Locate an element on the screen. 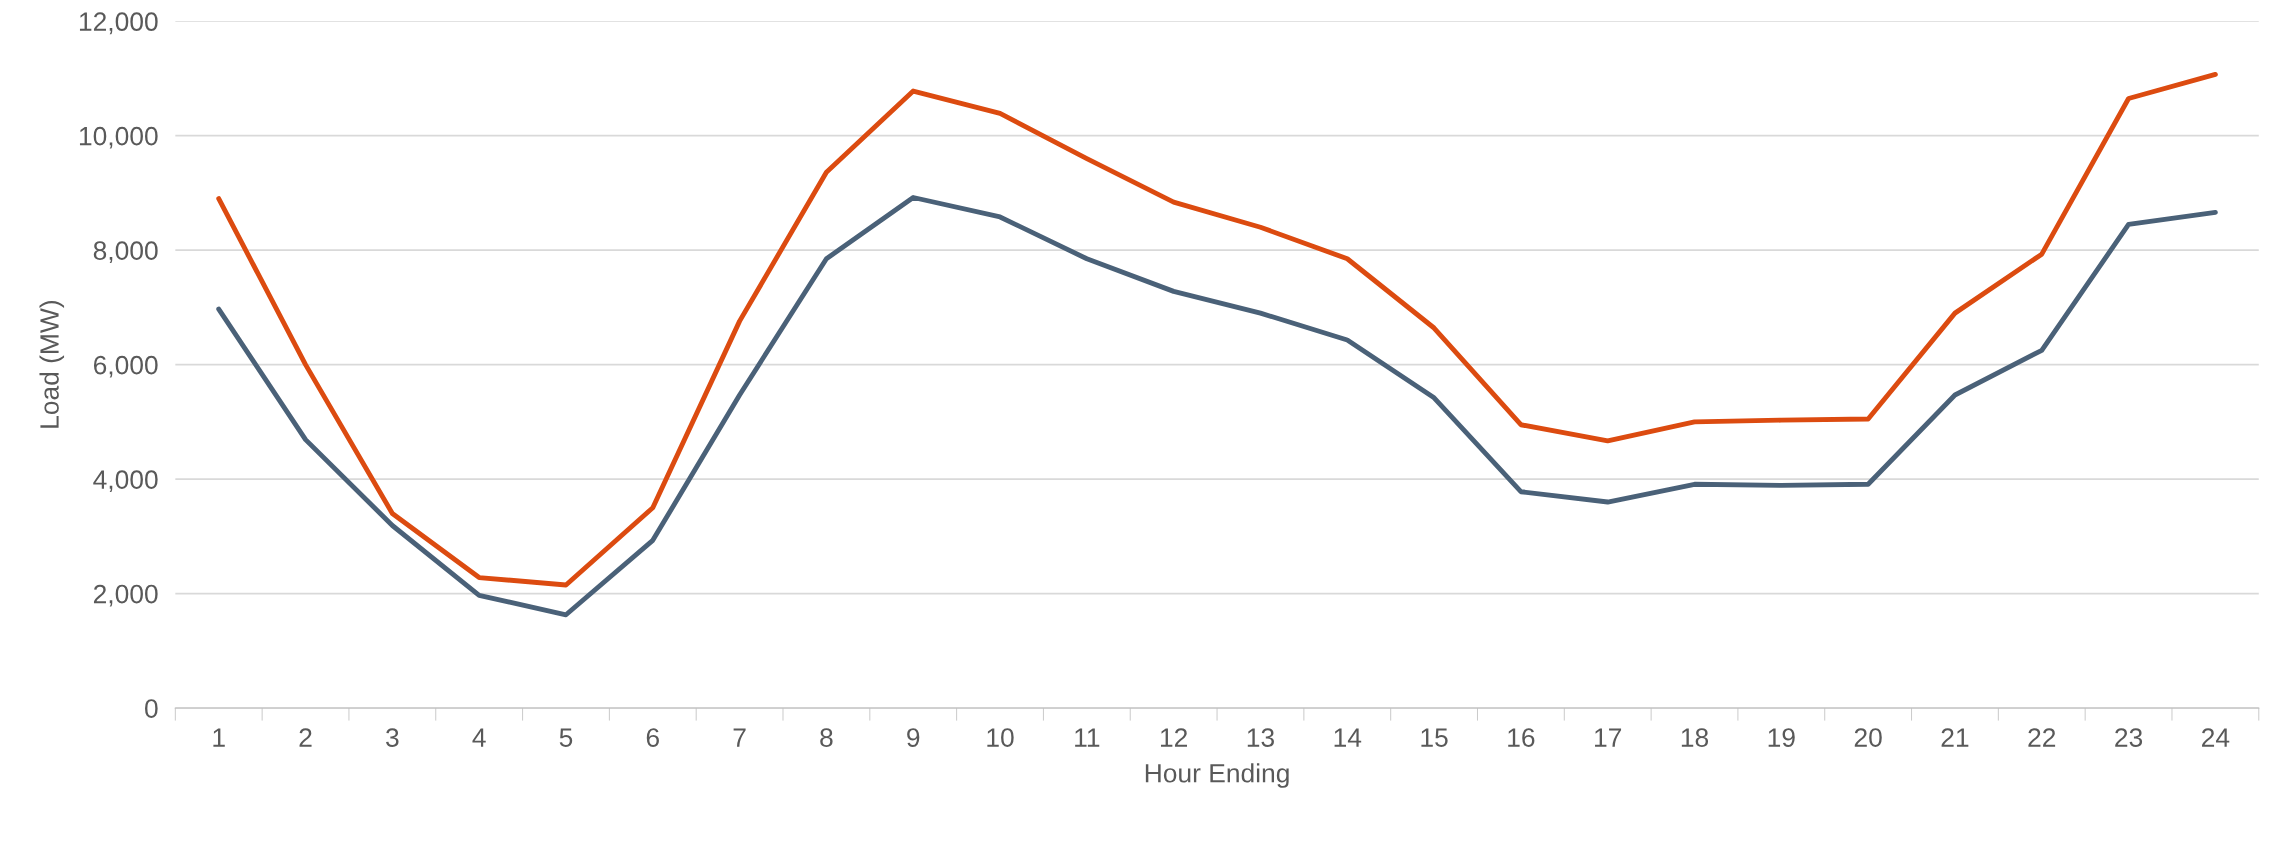 Image resolution: width=2277 pixels, height=848 pixels. y-tick-label: 6,000 is located at coordinates (125, 366).